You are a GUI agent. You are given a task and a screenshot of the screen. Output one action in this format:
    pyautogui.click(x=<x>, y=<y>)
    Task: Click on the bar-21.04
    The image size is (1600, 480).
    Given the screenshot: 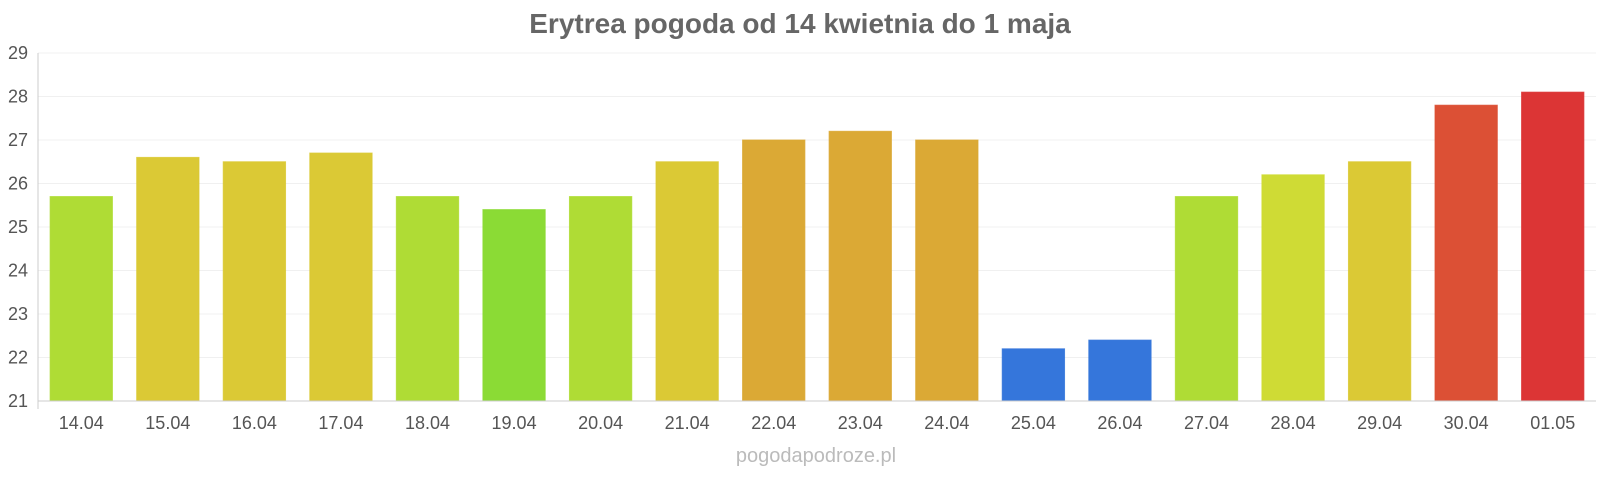 What is the action you would take?
    pyautogui.click(x=687, y=281)
    